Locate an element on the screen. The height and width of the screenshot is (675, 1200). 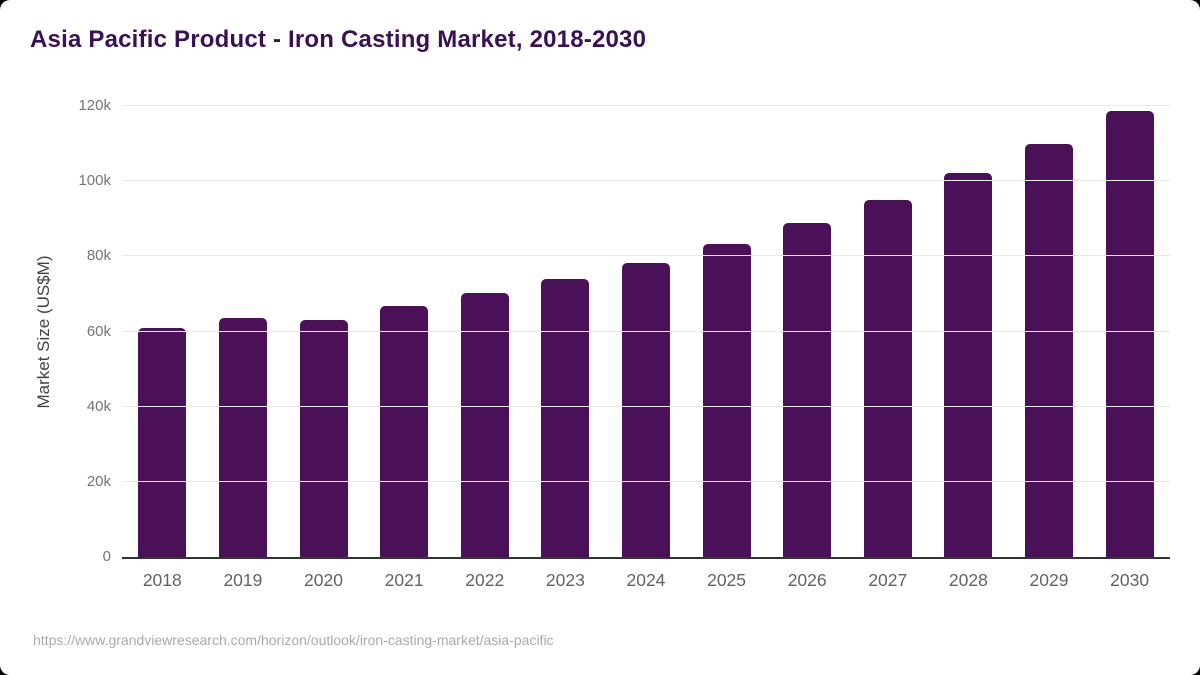
bar-2019 is located at coordinates (242, 437).